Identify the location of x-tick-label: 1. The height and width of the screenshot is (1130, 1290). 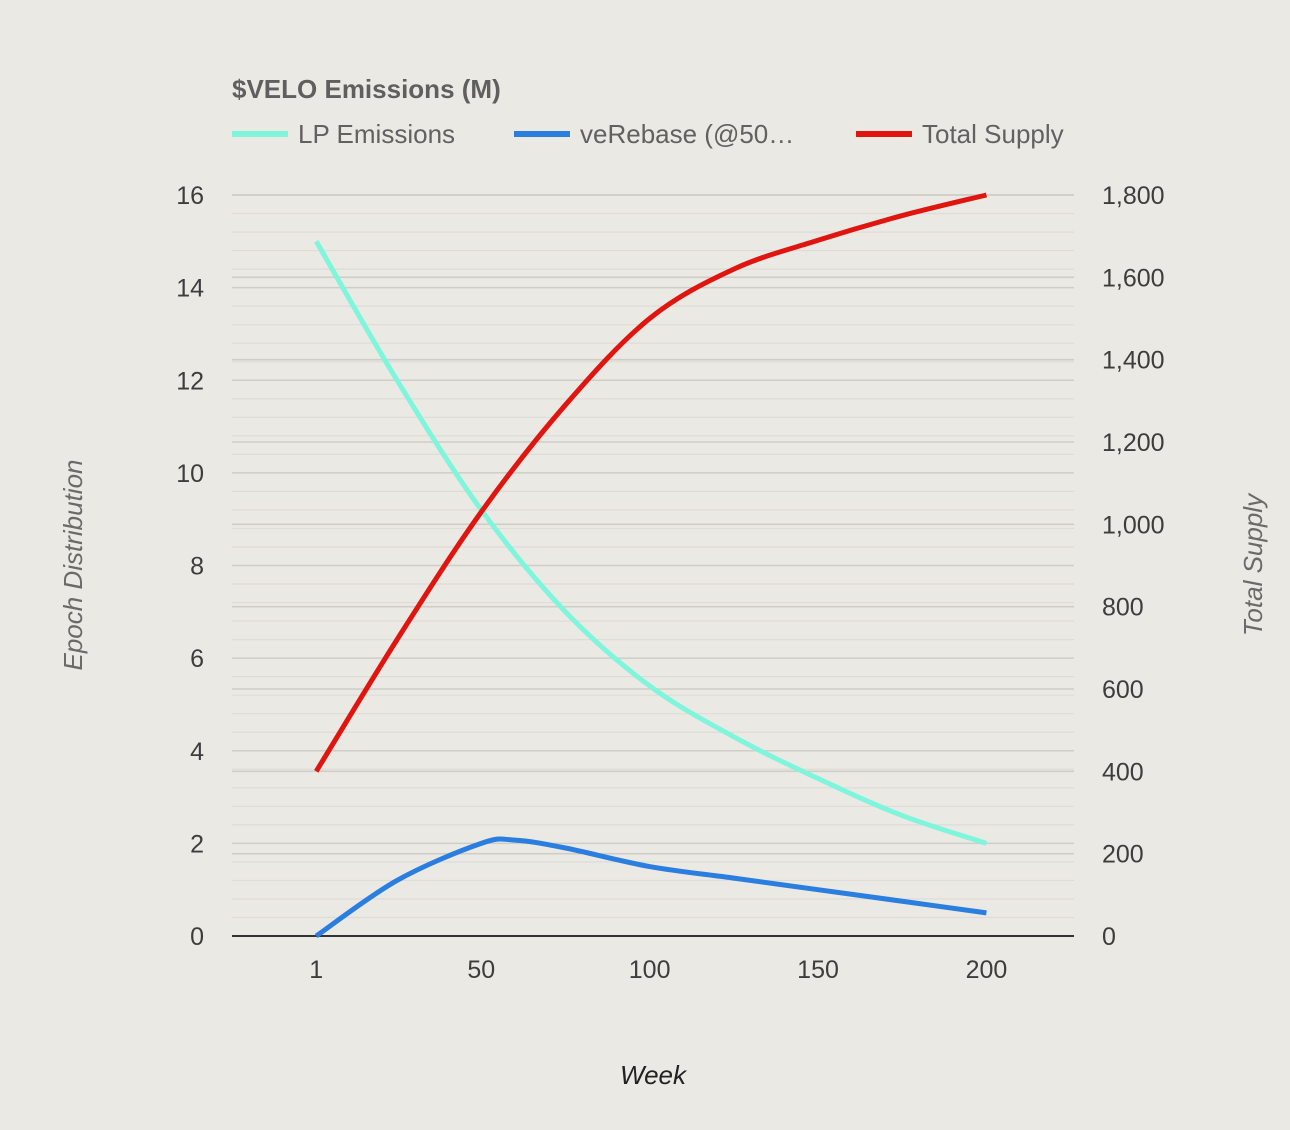
(316, 970).